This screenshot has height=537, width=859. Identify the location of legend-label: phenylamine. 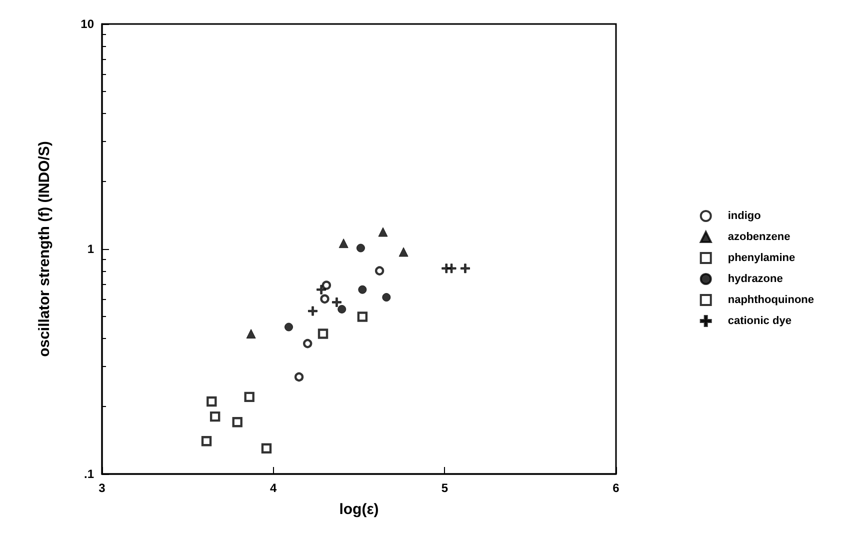
(762, 258).